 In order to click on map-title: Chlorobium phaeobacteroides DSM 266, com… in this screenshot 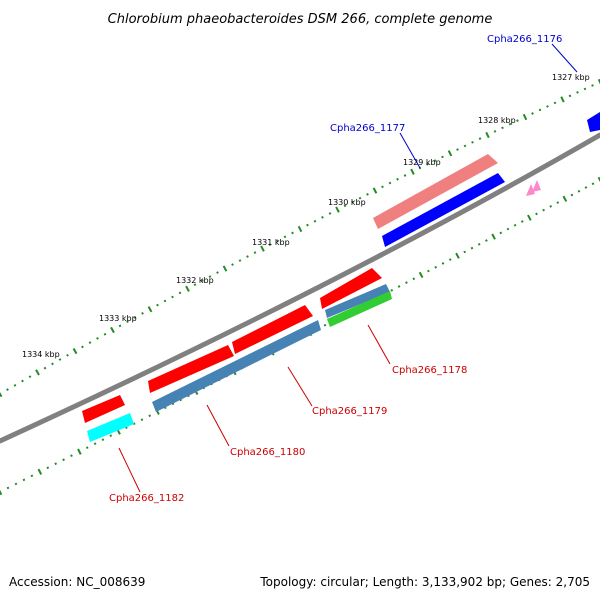, I will do `click(300, 19)`.